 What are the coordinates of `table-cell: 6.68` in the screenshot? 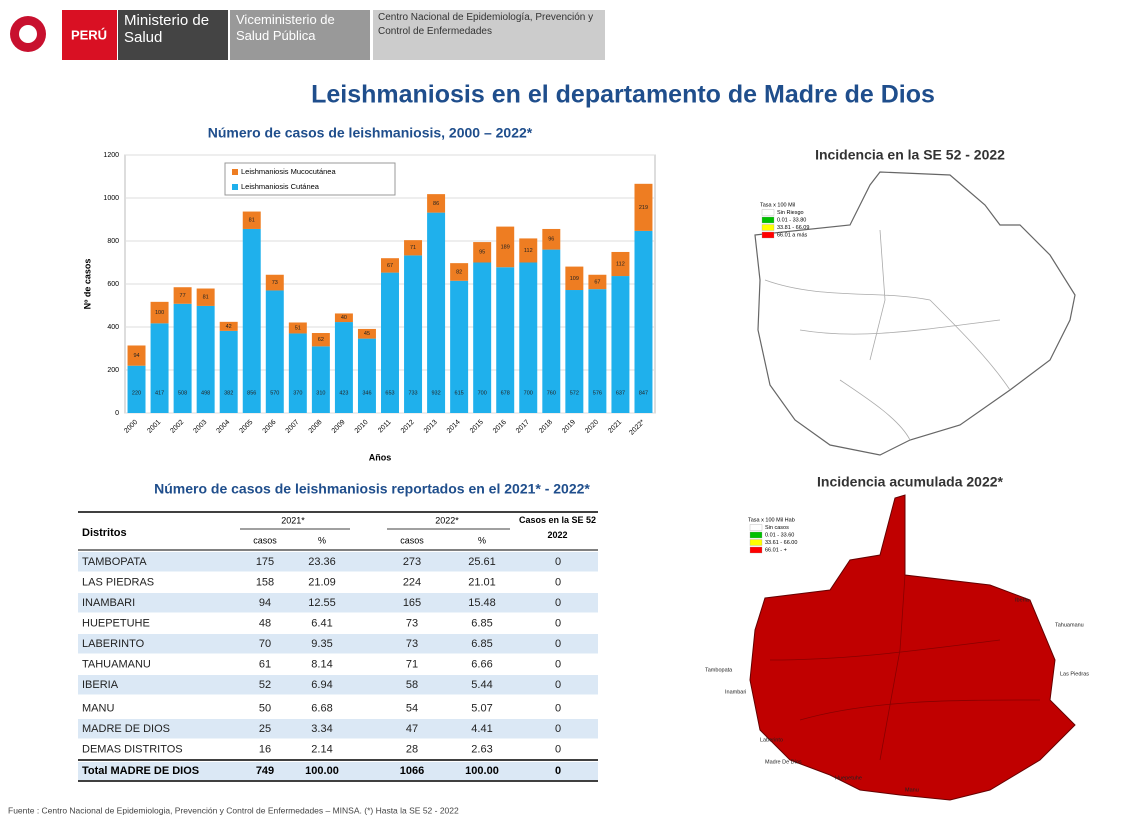 It's located at (321, 709).